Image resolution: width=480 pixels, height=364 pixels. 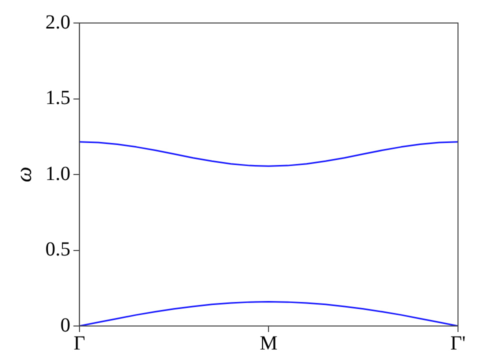 I want to click on y-tick-label: 2.0, so click(x=57, y=22).